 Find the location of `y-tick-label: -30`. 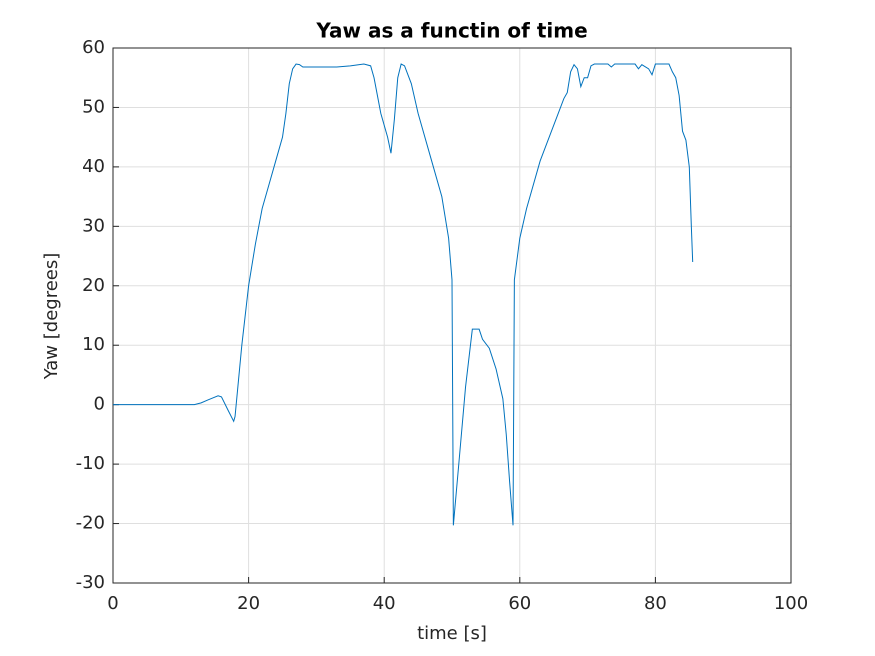

y-tick-label: -30 is located at coordinates (90, 582).